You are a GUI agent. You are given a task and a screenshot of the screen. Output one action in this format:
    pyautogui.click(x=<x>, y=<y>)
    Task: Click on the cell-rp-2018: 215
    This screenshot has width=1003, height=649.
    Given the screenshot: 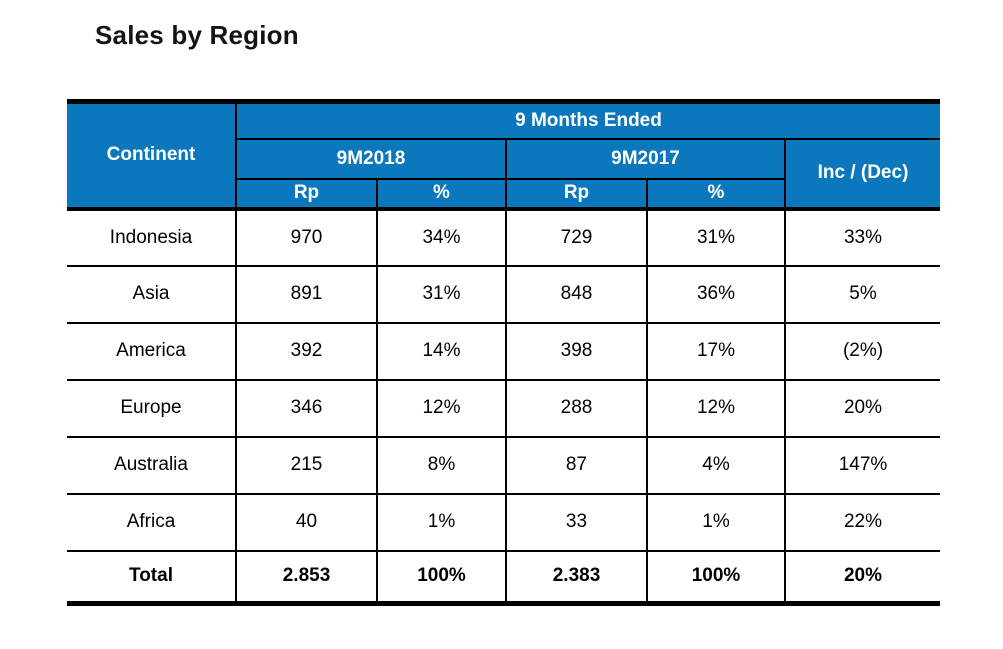 What is the action you would take?
    pyautogui.click(x=306, y=464)
    